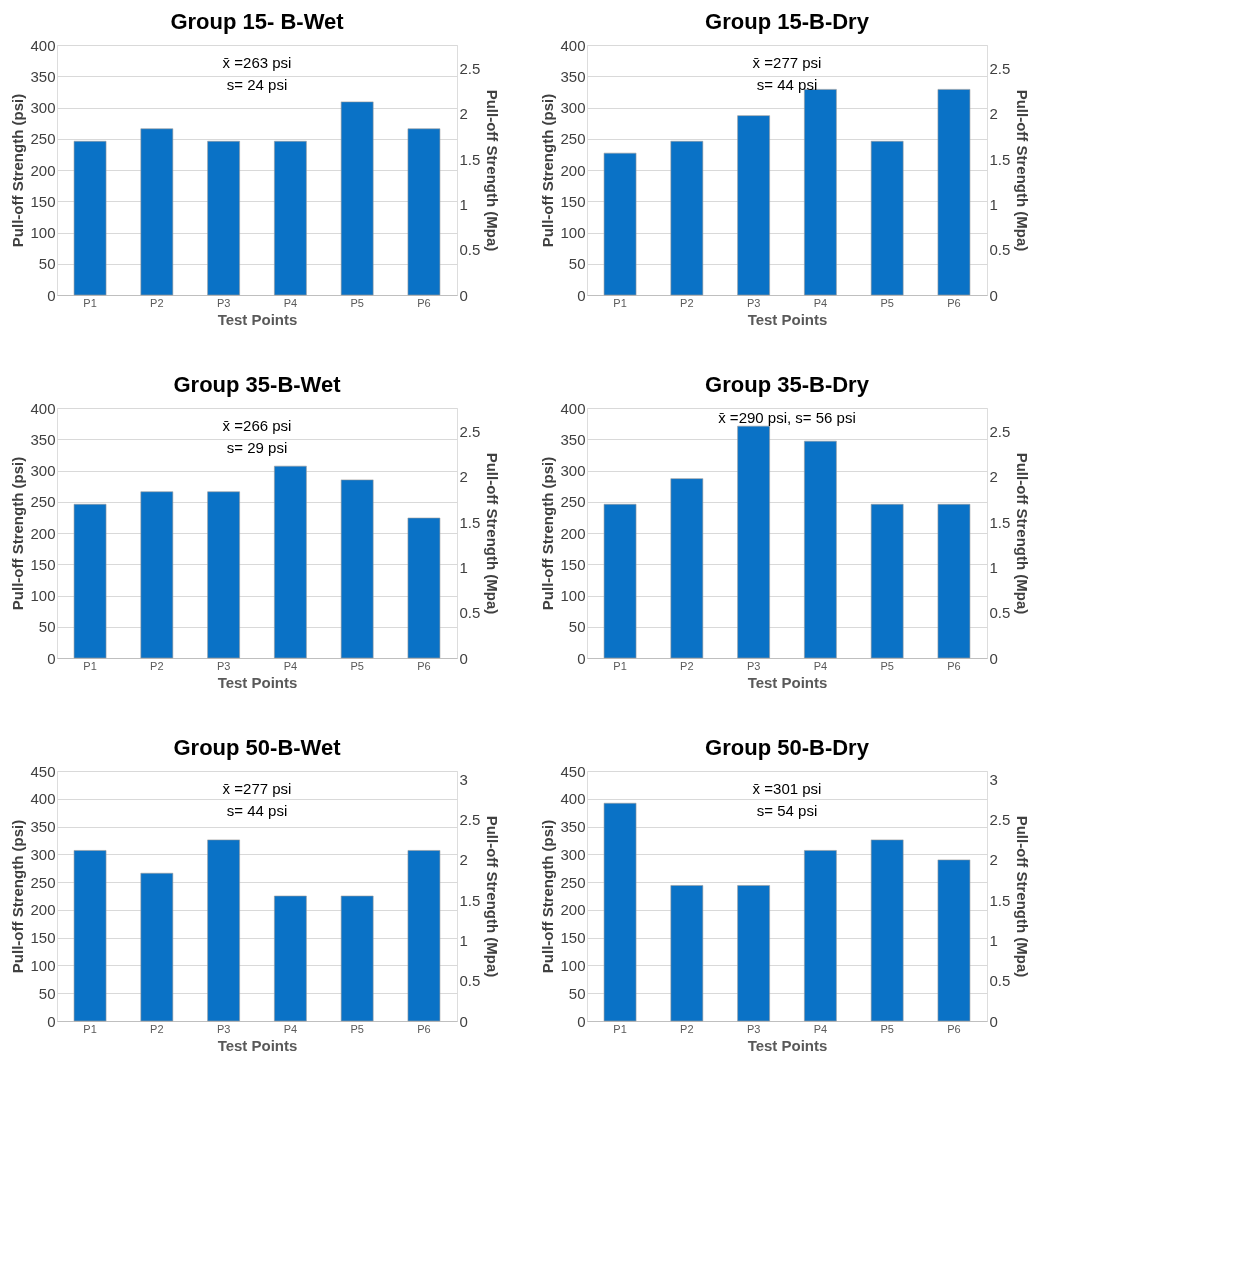 The image size is (1243, 1285). Describe the element at coordinates (257, 62) in the screenshot. I see `annotation: x̄ =263 psi` at that location.